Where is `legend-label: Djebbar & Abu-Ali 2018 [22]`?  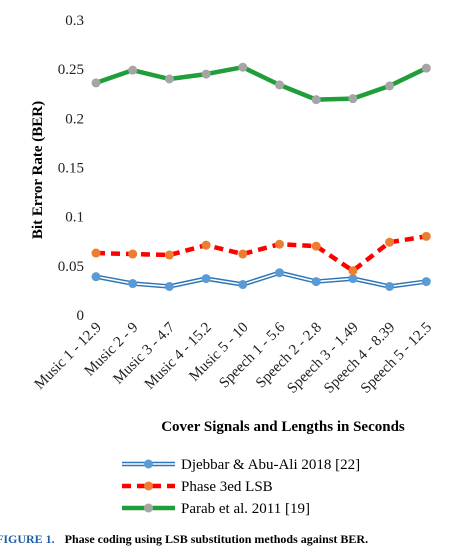
legend-label: Djebbar & Abu-Ali 2018 [22] is located at coordinates (270, 465).